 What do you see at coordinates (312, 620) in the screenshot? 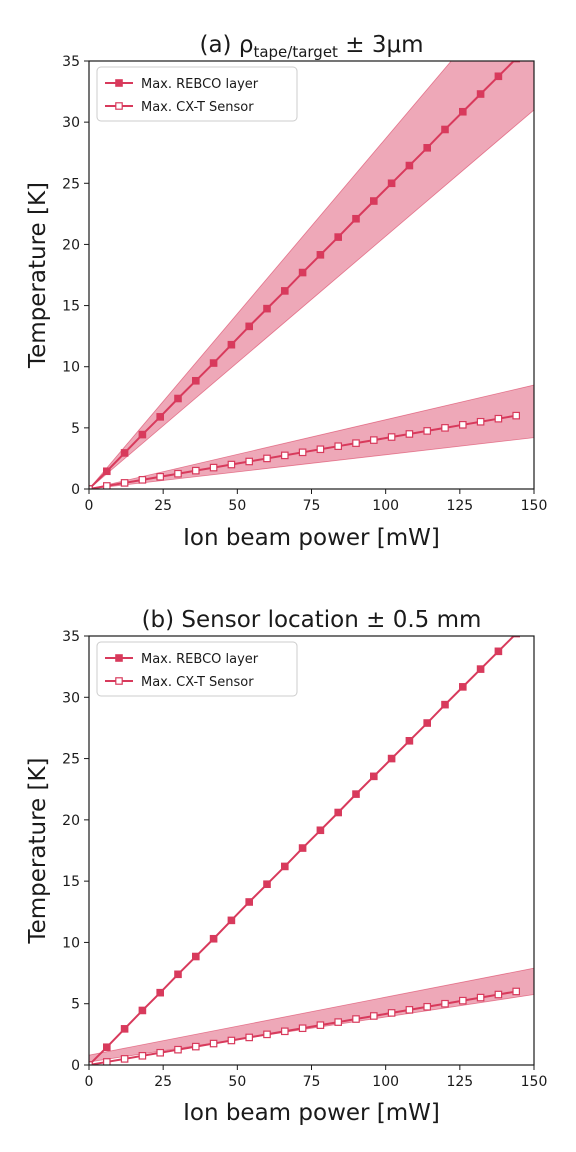
I see `chart-title-prefix: (b) Sensor location ± 0.5 mm` at bounding box center [312, 620].